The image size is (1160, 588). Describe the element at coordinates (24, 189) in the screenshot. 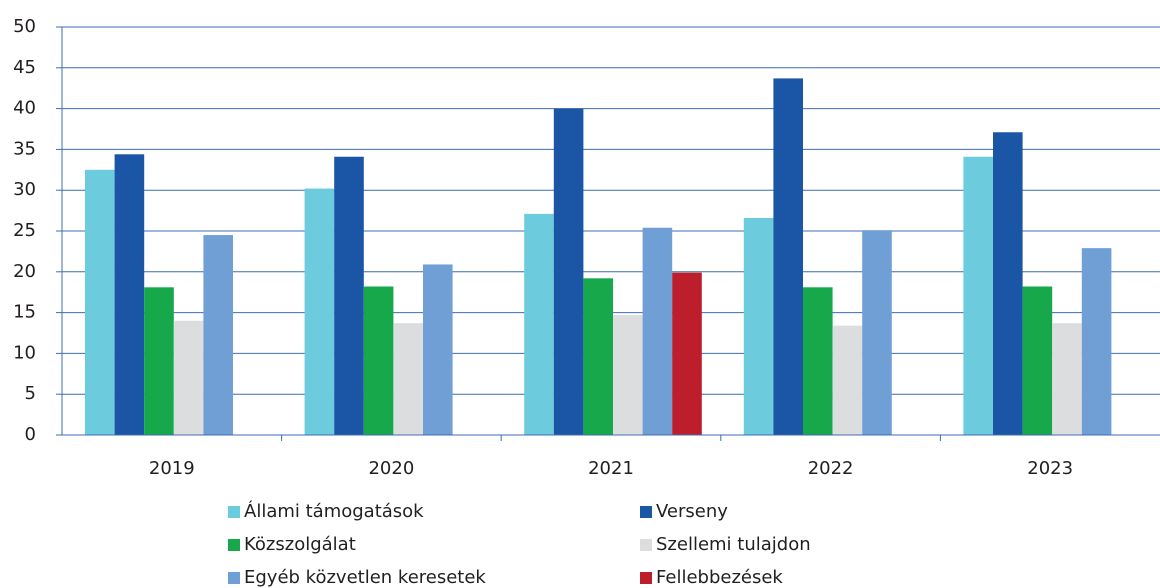

I see `y-tick-label: 30` at that location.